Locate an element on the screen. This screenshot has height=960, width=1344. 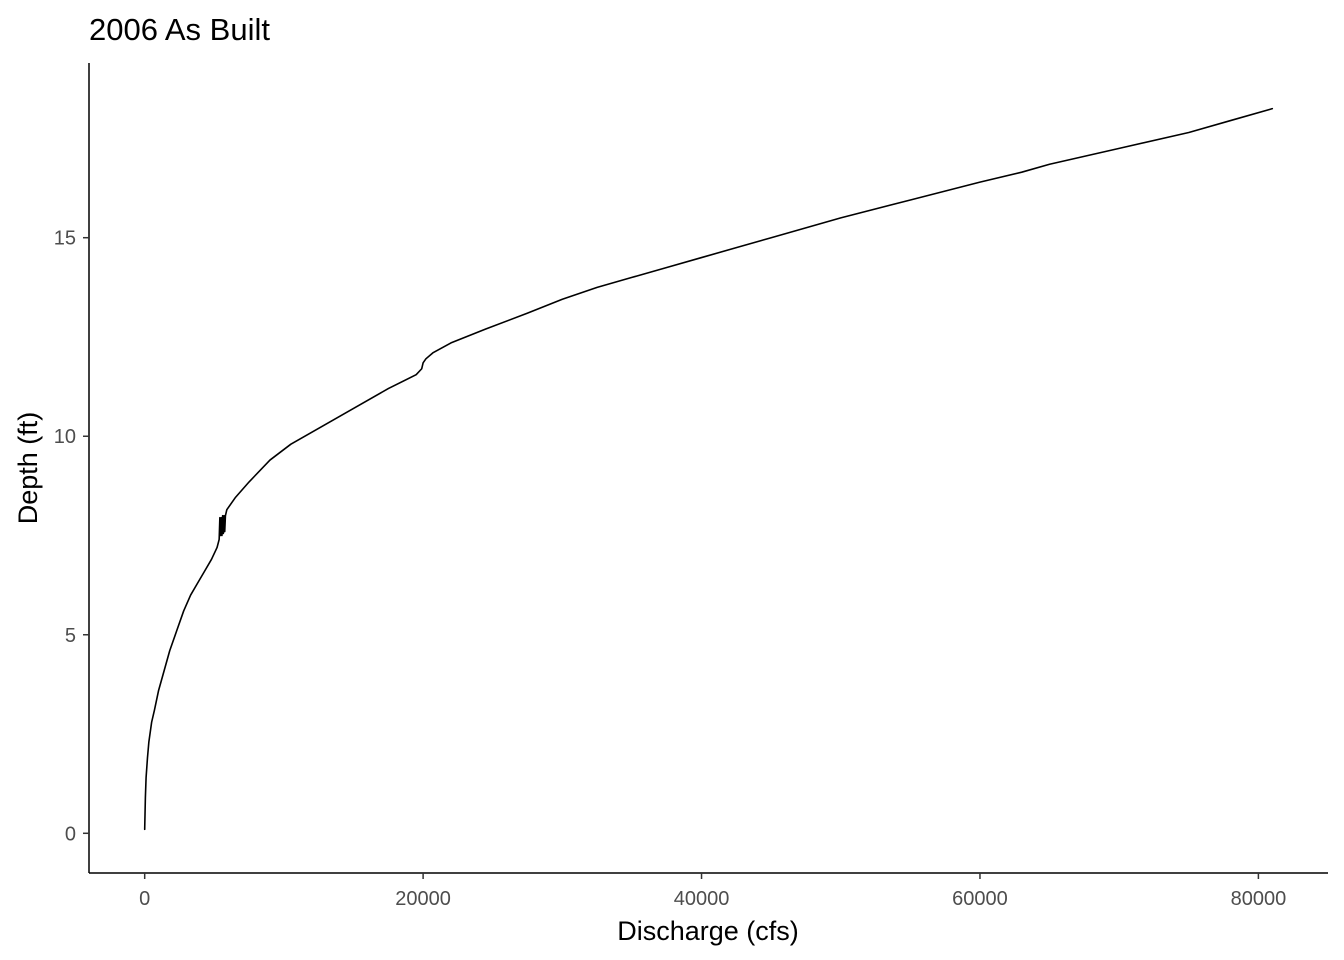
y-tick-label: 5 is located at coordinates (70, 636).